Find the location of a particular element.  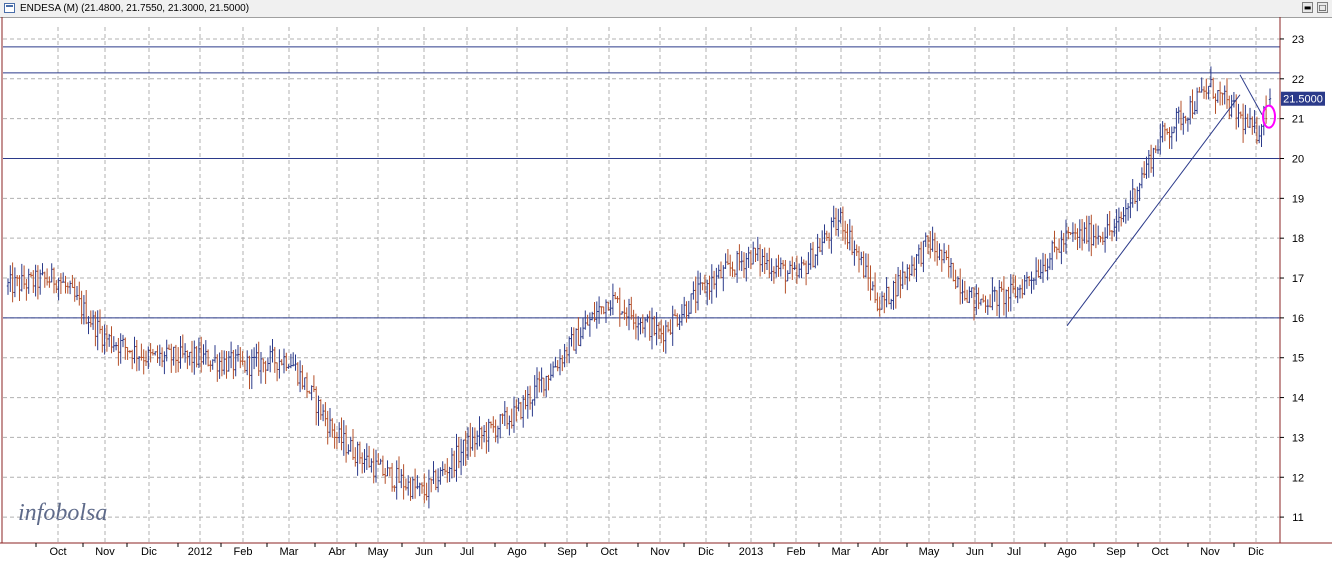

maximize-button: □ is located at coordinates (1322, 7).